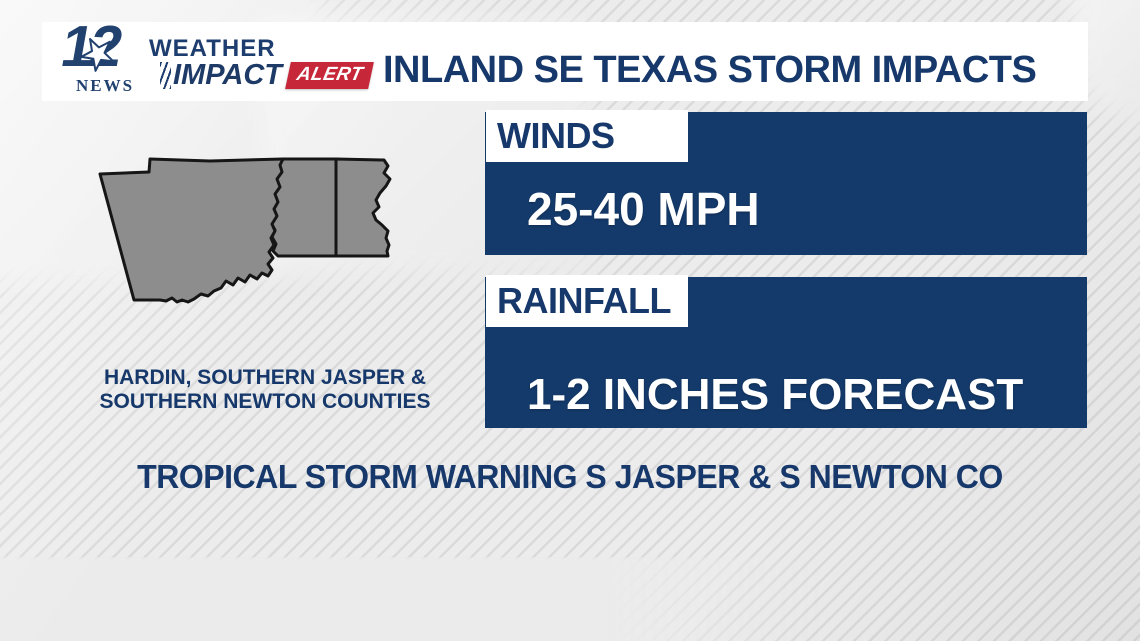 The height and width of the screenshot is (641, 1140). I want to click on winds-panel-label: WINDS, so click(587, 136).